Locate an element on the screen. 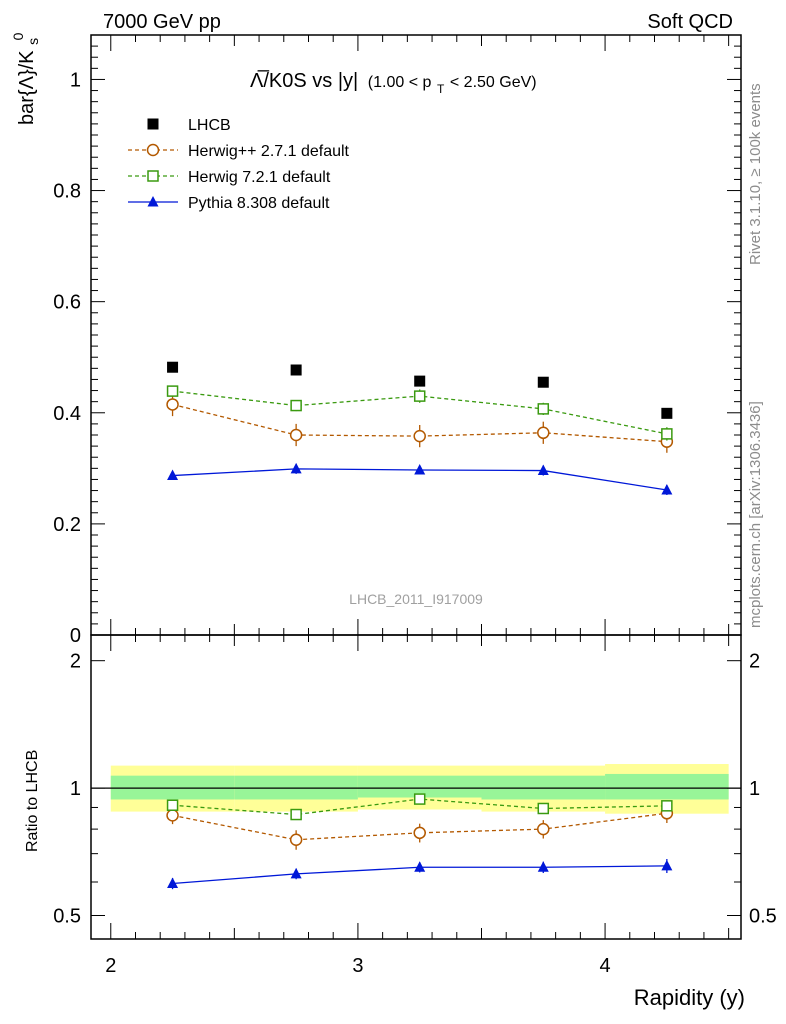 This screenshot has height=1024, width=786. ratio-line-herwigpp is located at coordinates (419, 826).